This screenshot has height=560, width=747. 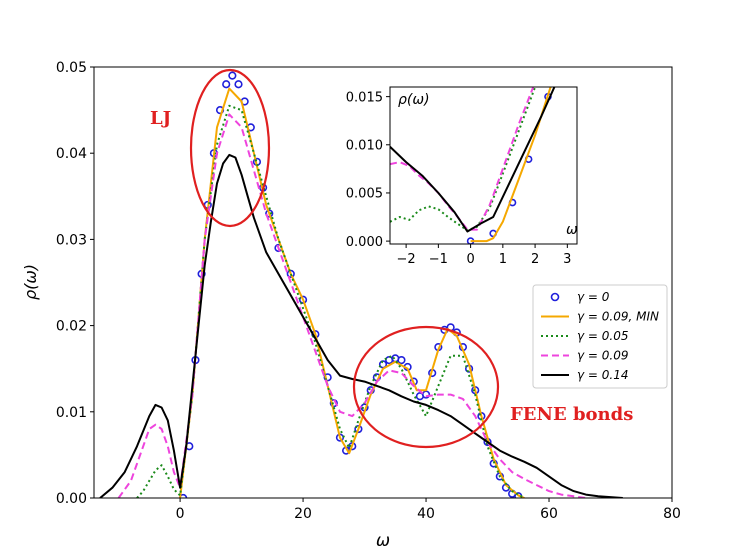 What do you see at coordinates (603, 356) in the screenshot?
I see `legend-entry-label: γ = 0.09` at bounding box center [603, 356].